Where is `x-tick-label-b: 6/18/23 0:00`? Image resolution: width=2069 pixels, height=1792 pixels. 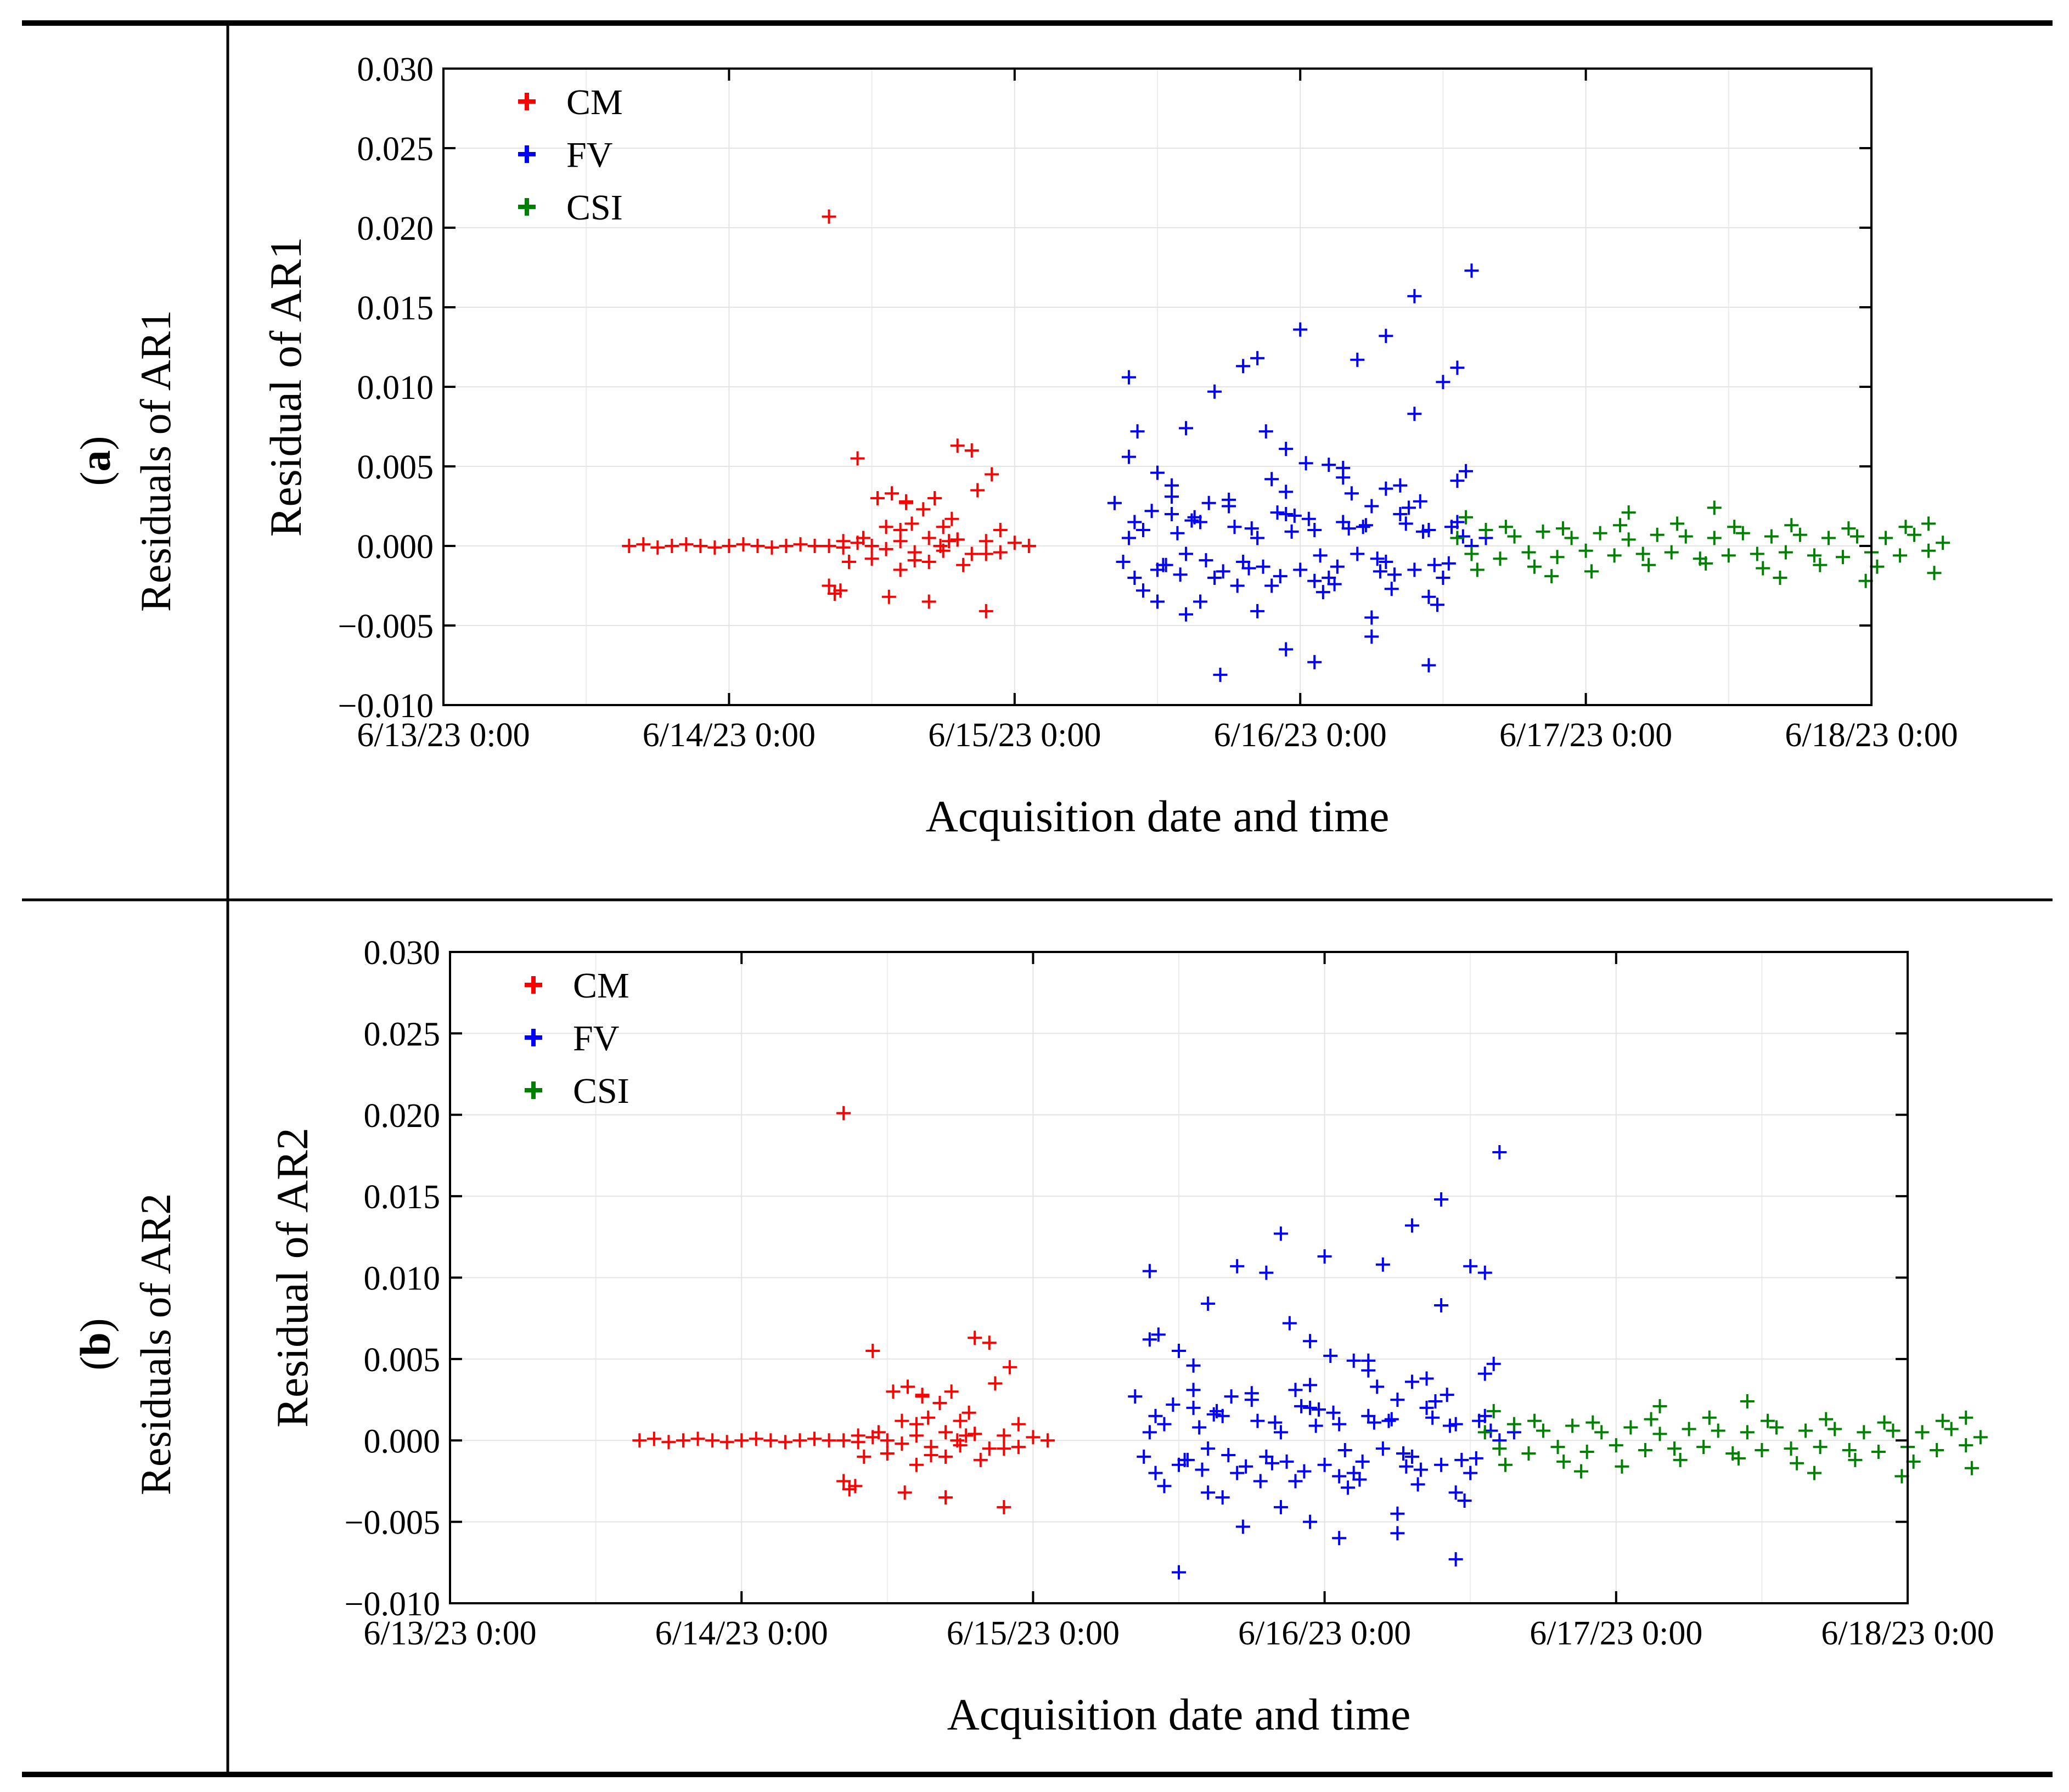
x-tick-label-b: 6/18/23 0:00 is located at coordinates (1907, 1633).